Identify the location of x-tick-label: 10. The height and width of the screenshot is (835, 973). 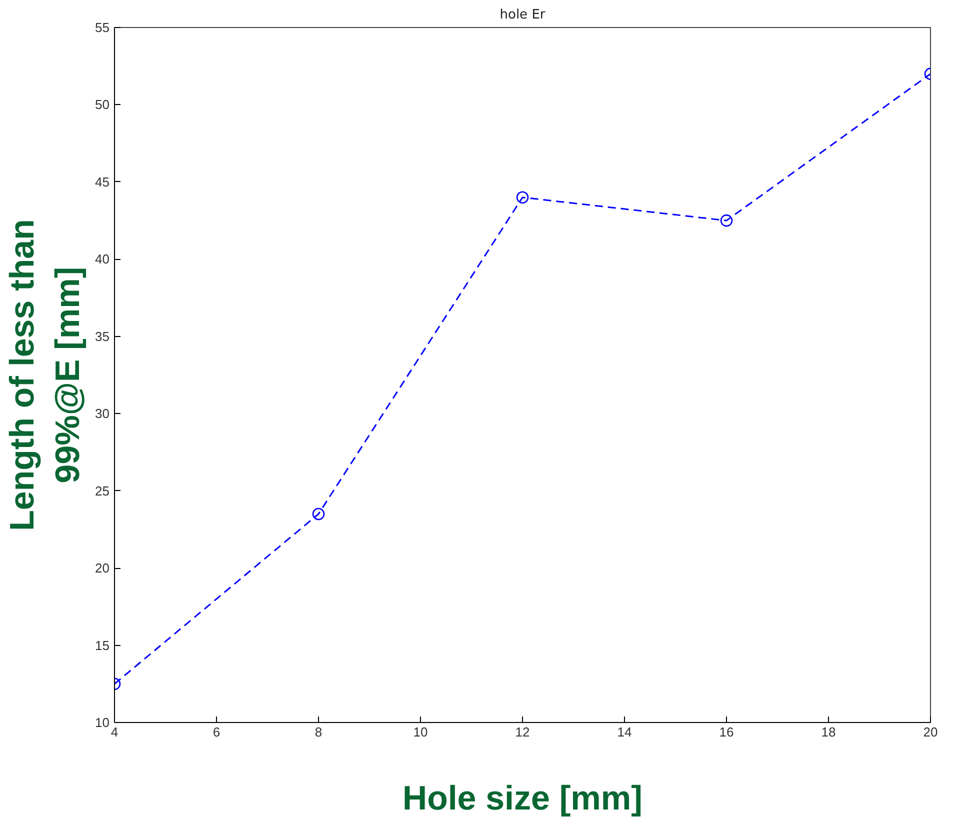
(420, 732).